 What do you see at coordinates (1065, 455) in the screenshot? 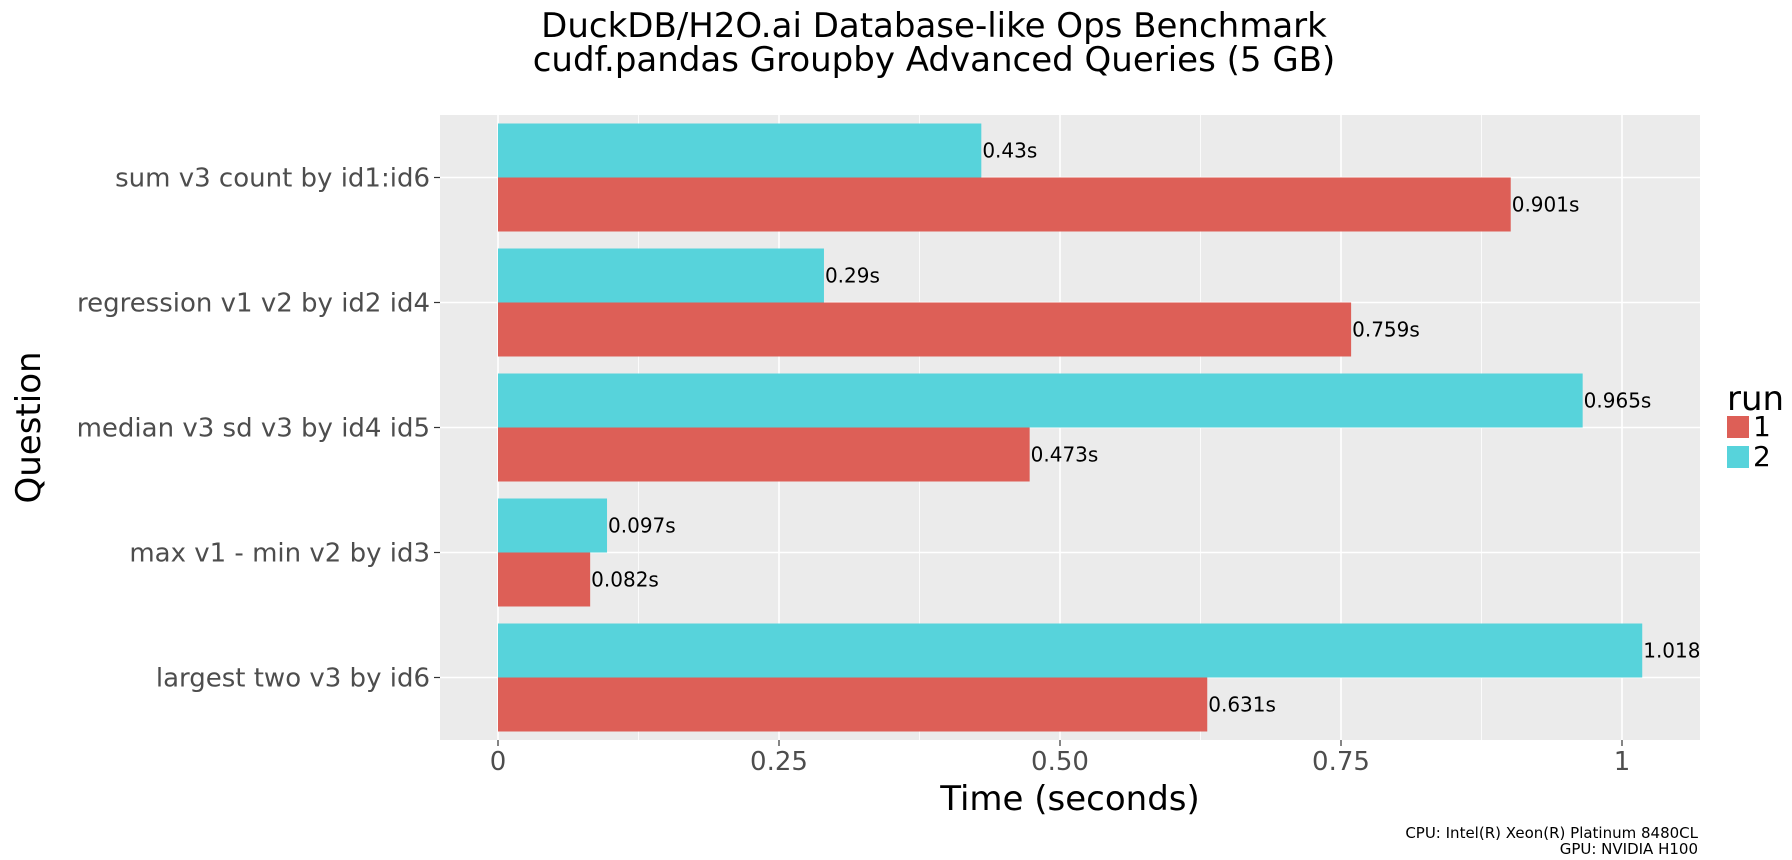
I see `data-label: 0.473s` at bounding box center [1065, 455].